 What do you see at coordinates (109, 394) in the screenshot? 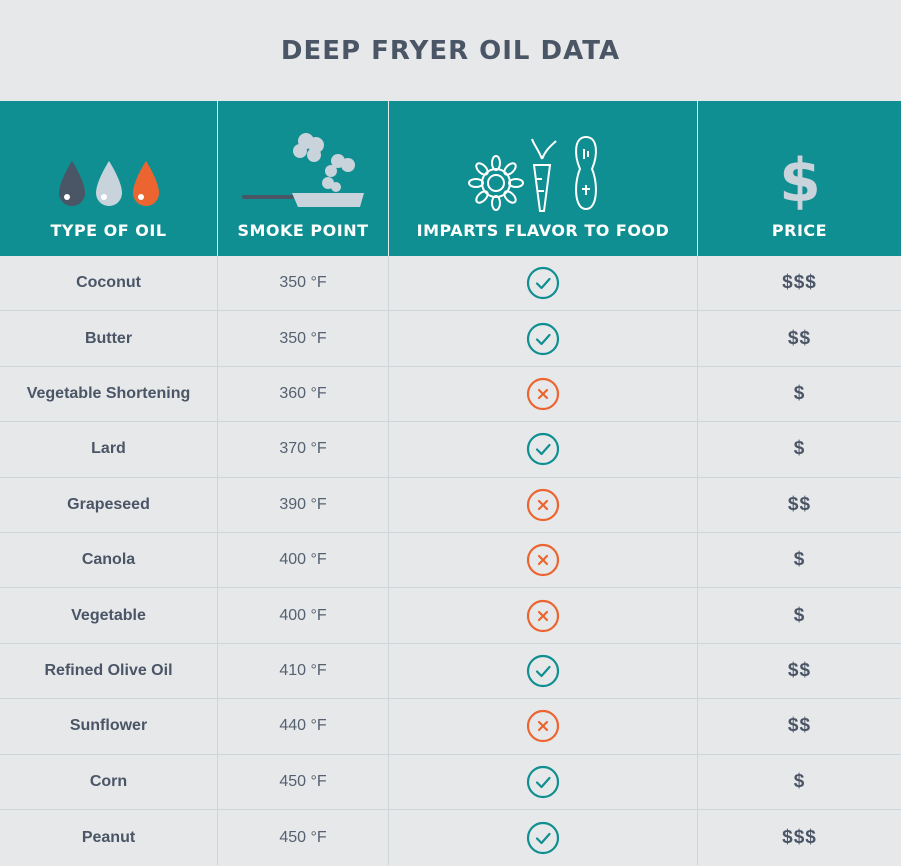
I see `oil-name: Vegetable Shortening` at bounding box center [109, 394].